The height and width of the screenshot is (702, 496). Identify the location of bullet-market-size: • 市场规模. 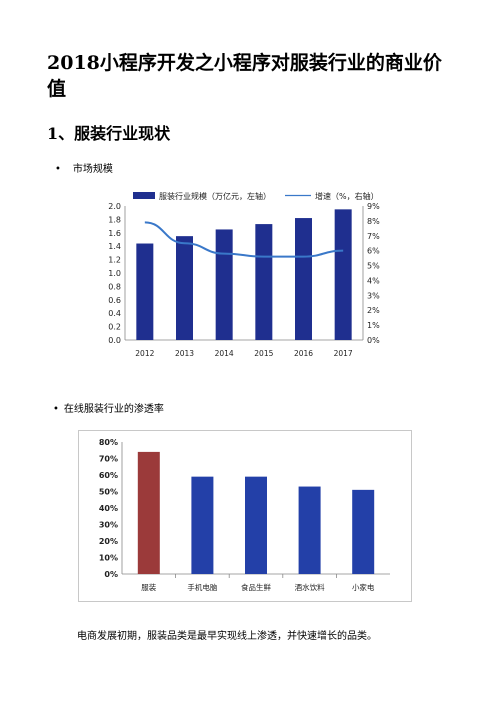
(84, 170).